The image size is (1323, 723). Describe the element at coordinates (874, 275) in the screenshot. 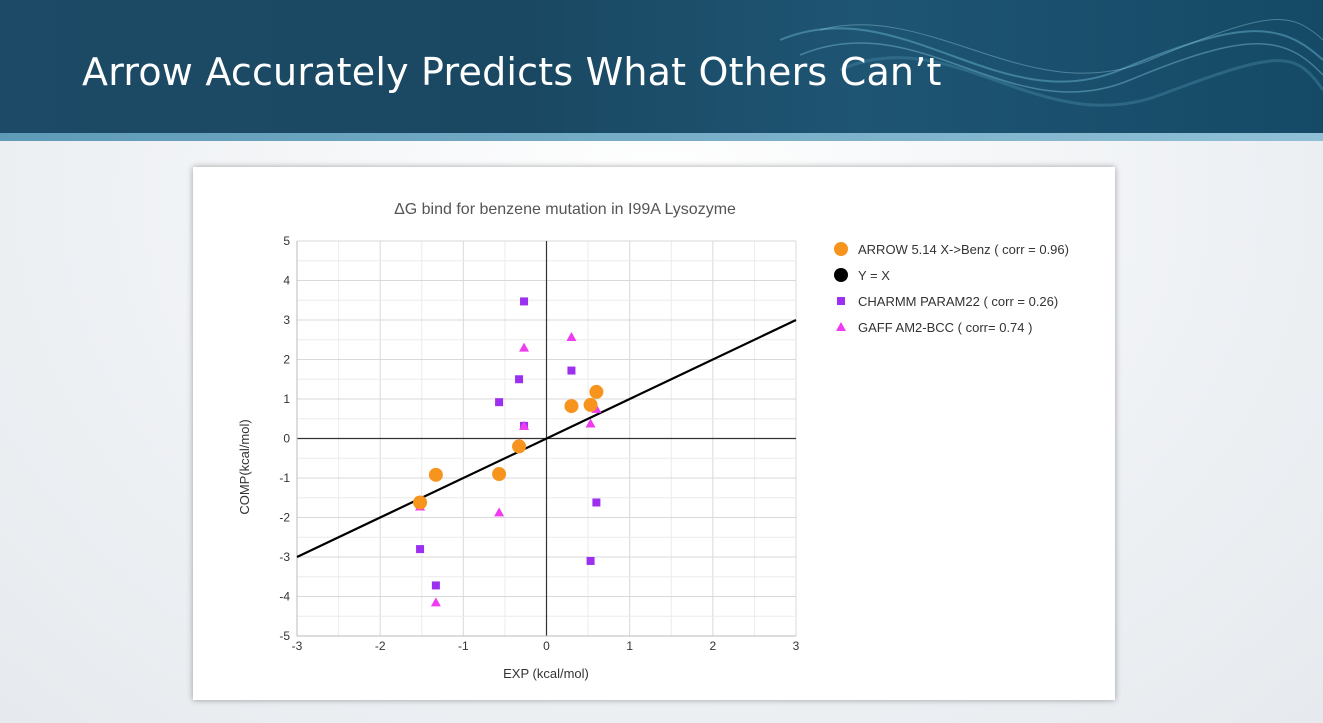

I see `legend-label: Y = X` at that location.